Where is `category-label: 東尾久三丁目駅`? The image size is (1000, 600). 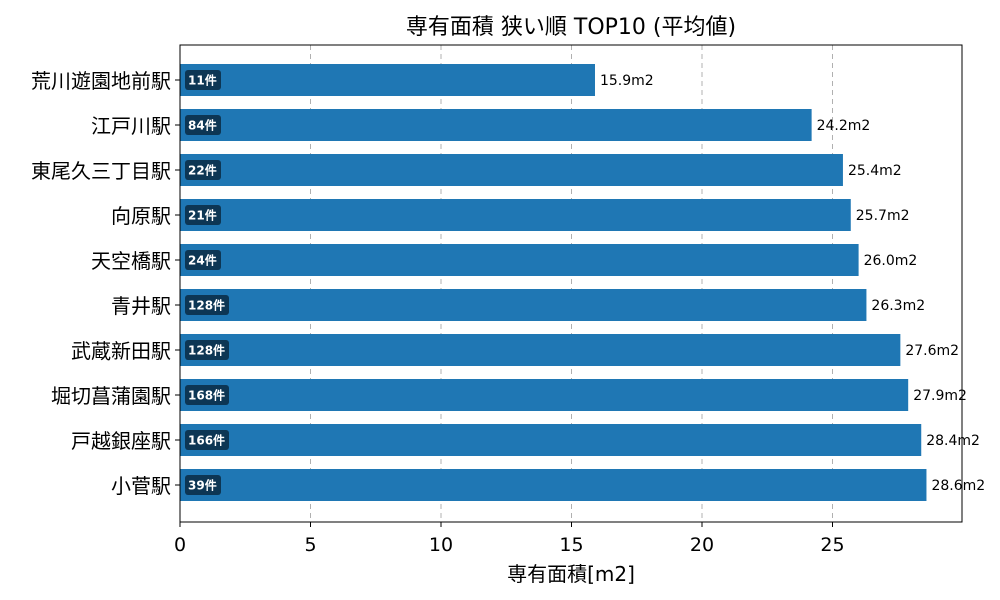
category-label: 東尾久三丁目駅 is located at coordinates (101, 171).